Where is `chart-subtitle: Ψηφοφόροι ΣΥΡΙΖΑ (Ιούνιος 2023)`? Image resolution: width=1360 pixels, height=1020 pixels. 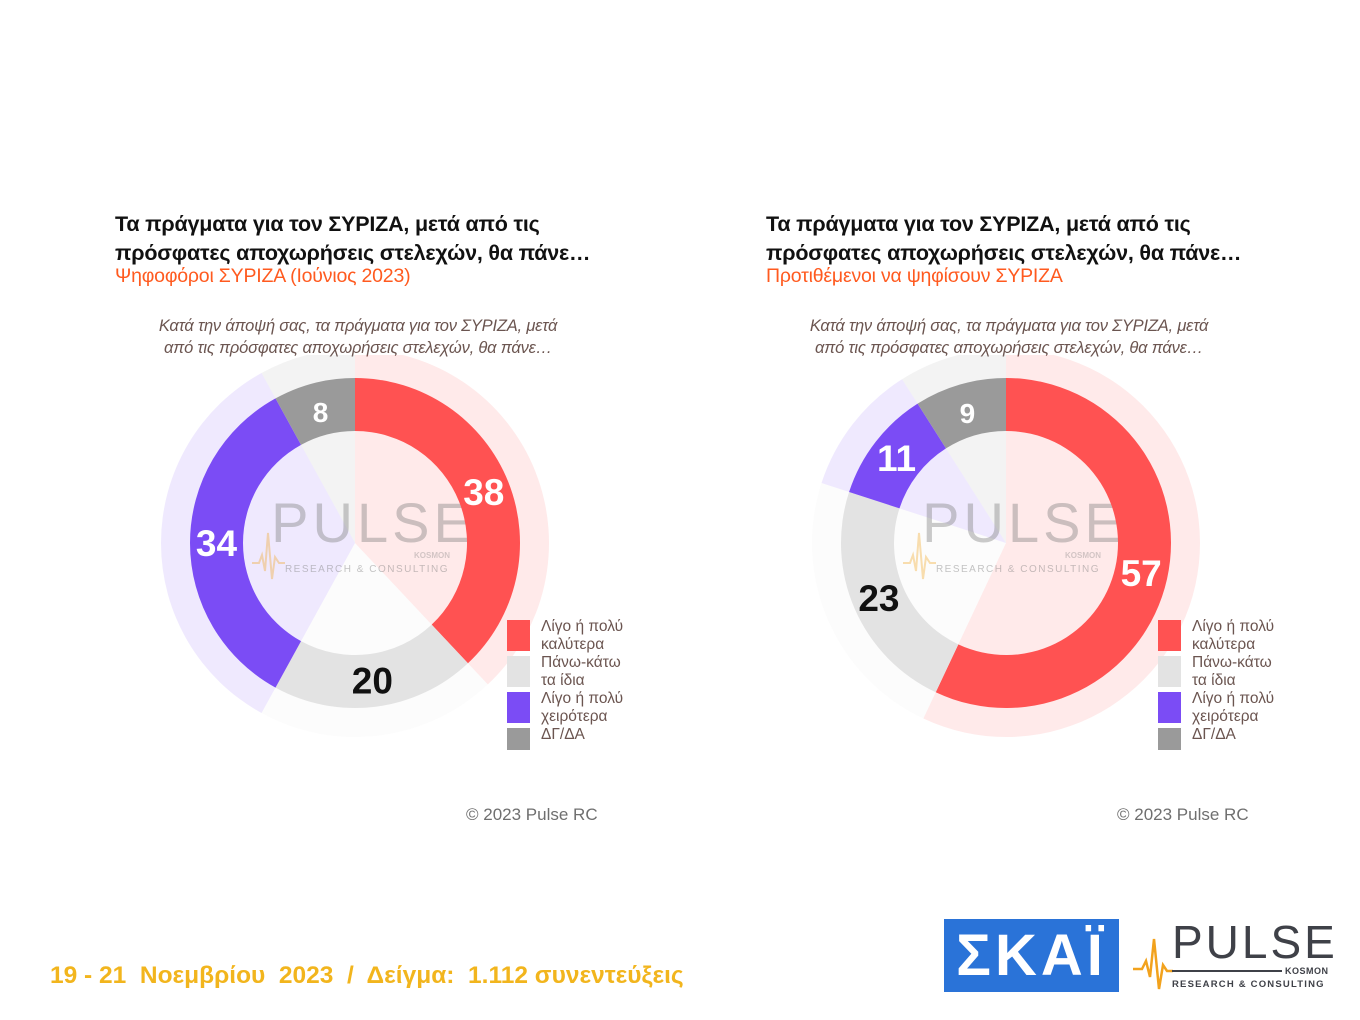
chart-subtitle: Ψηφοφόροι ΣΥΡΙΖΑ (Ιούνιος 2023) is located at coordinates (263, 276).